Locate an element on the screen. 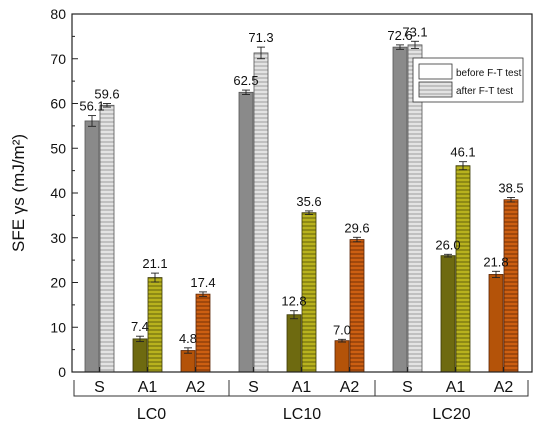 The height and width of the screenshot is (432, 550). data-label: 62.5 is located at coordinates (245, 80).